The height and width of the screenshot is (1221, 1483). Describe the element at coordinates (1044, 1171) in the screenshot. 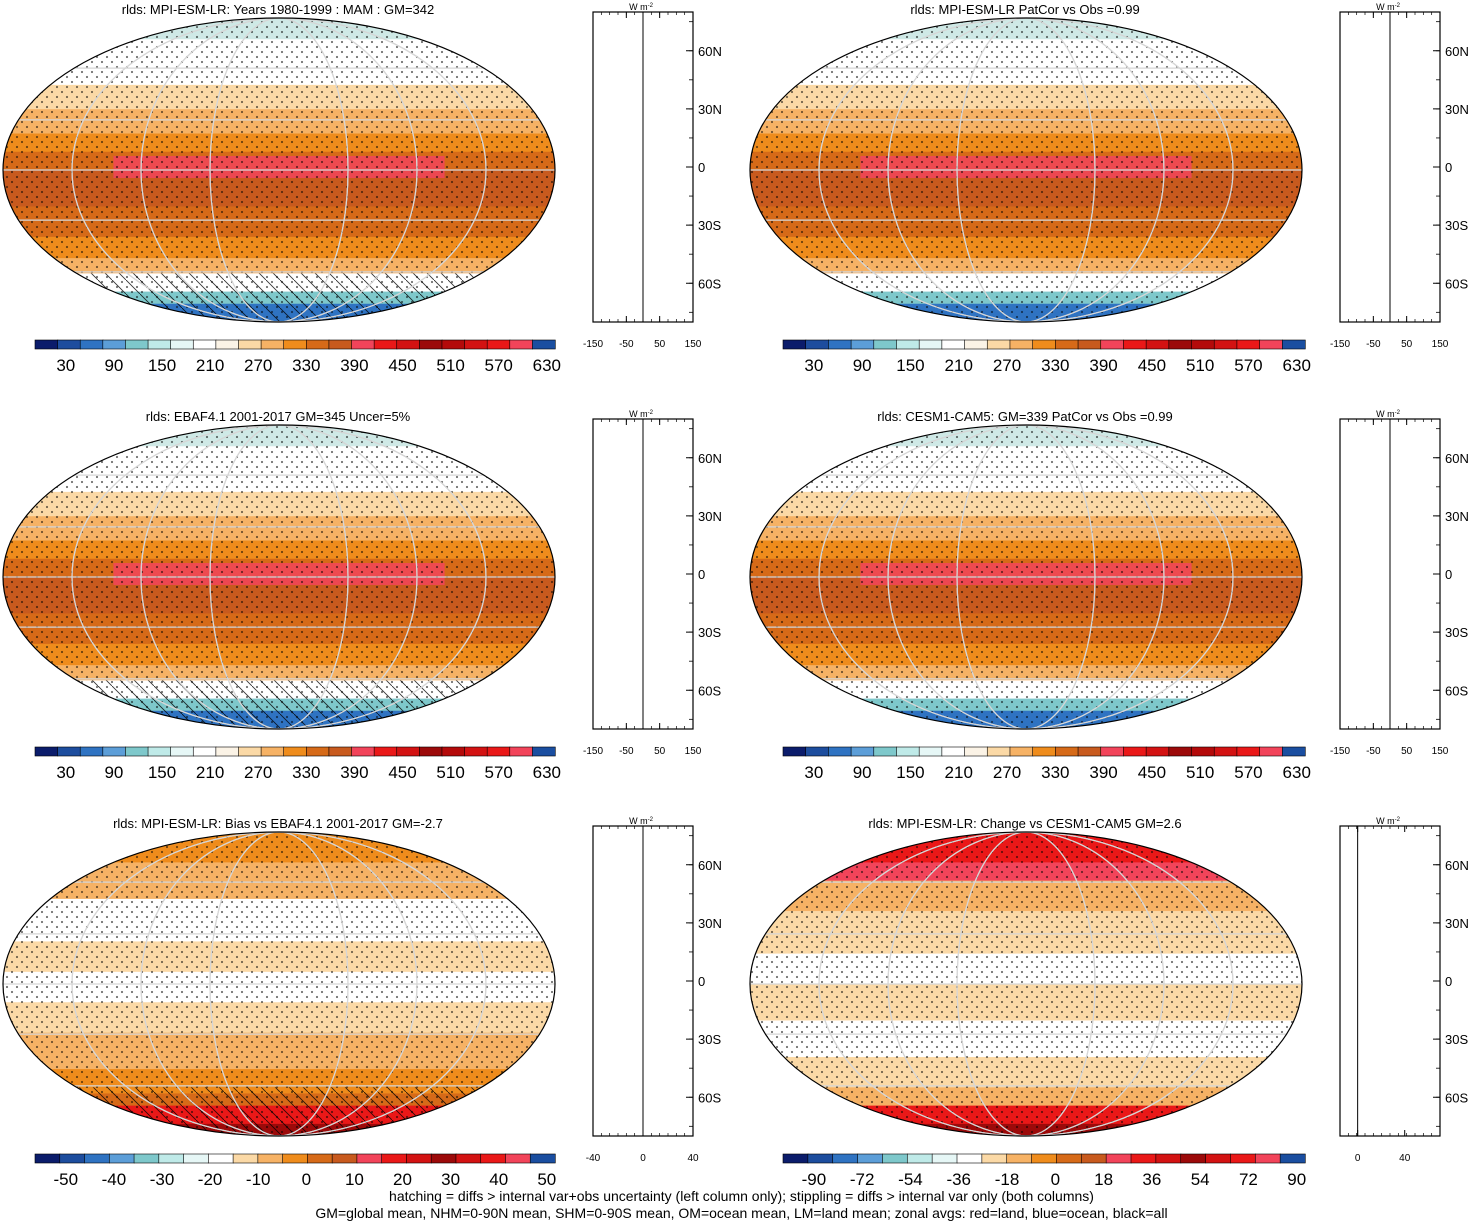

I see `colorbar: -90 -72 -54 -36 -18 0 18 36 54 72 90` at that location.